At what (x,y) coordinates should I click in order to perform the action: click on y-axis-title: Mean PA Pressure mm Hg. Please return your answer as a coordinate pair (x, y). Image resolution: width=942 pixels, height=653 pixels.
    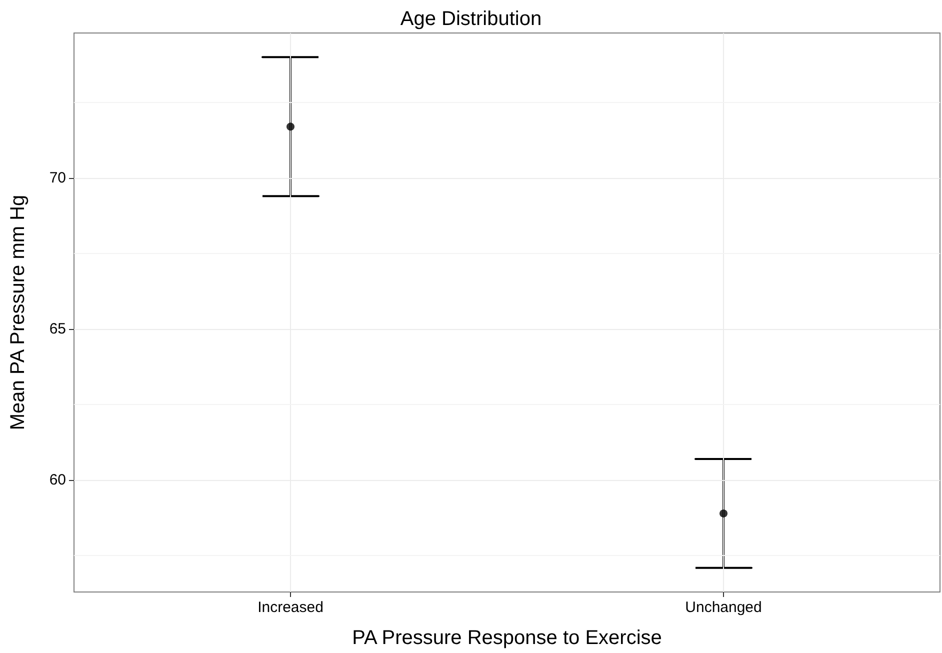
    Looking at the image, I should click on (18, 312).